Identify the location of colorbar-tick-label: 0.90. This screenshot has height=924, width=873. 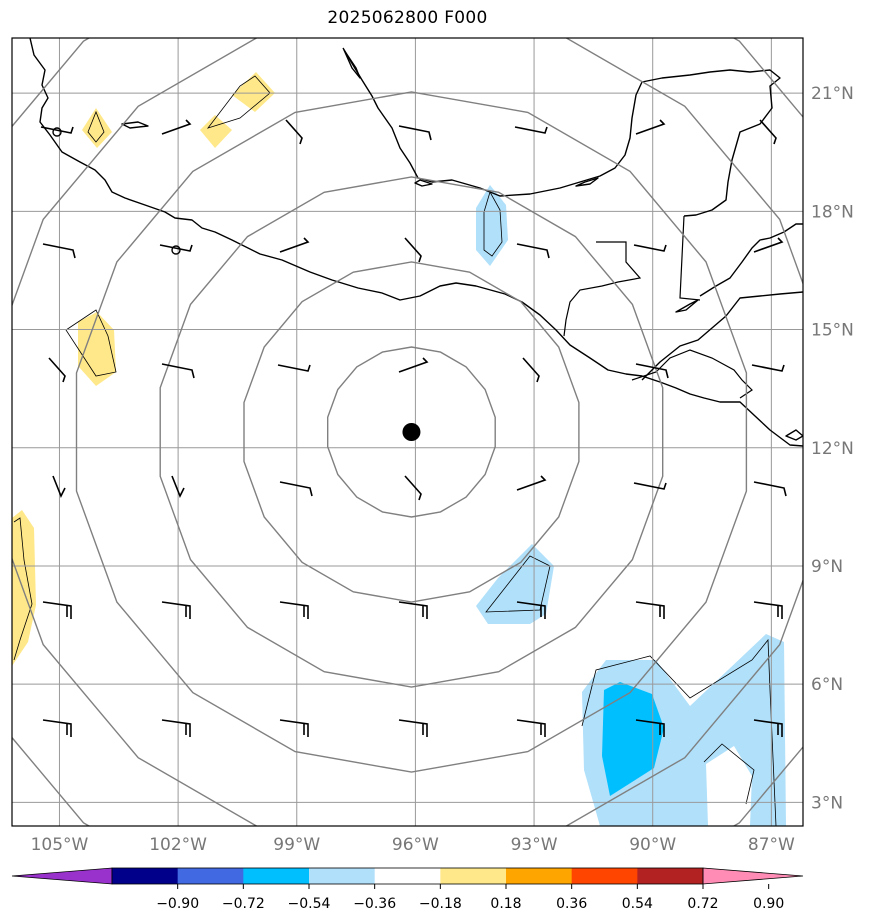
(768, 904).